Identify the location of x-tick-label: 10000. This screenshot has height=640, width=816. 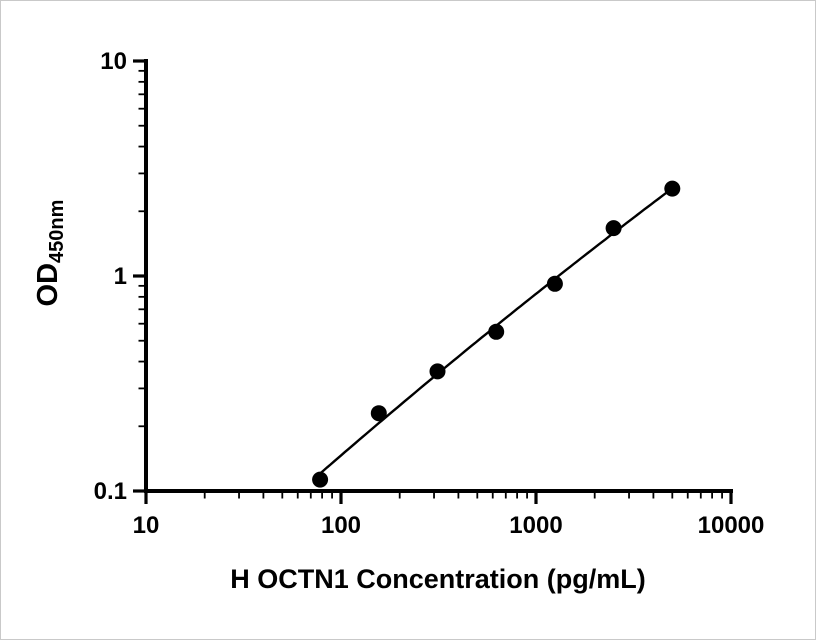
(731, 525).